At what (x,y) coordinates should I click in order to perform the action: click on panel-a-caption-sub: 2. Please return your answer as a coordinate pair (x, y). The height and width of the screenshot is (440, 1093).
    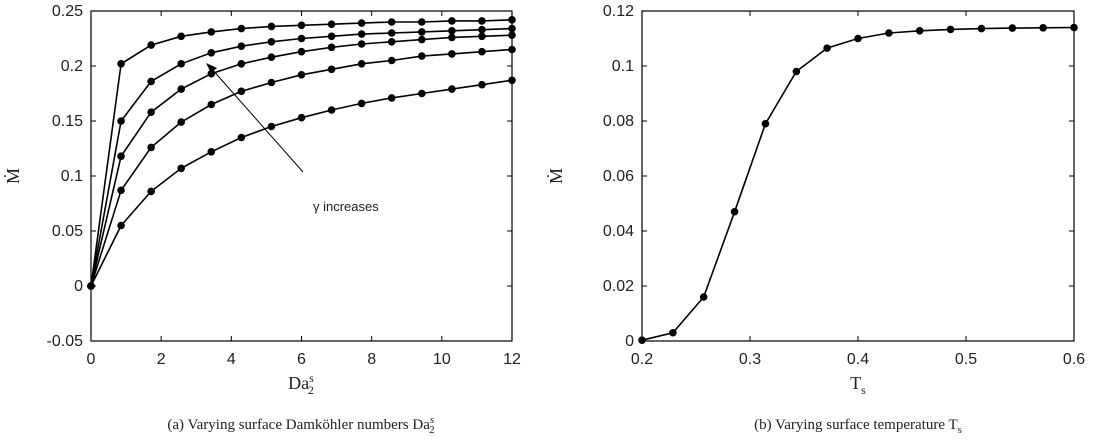
    Looking at the image, I should click on (432, 430).